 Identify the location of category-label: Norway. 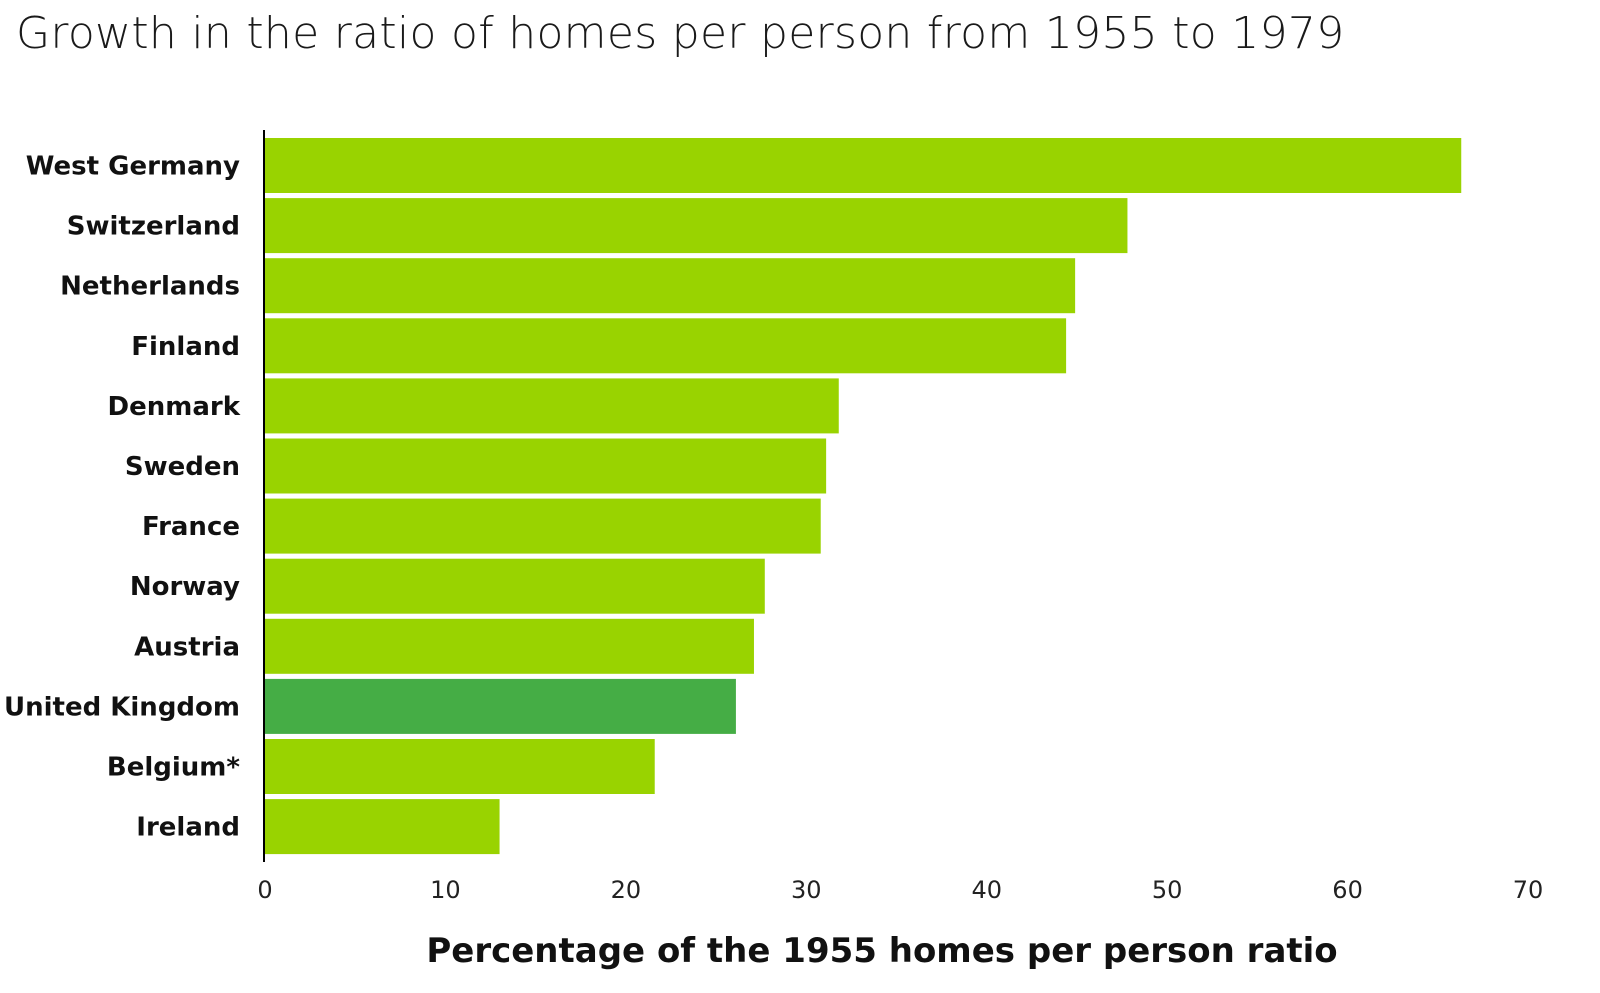
(185, 587).